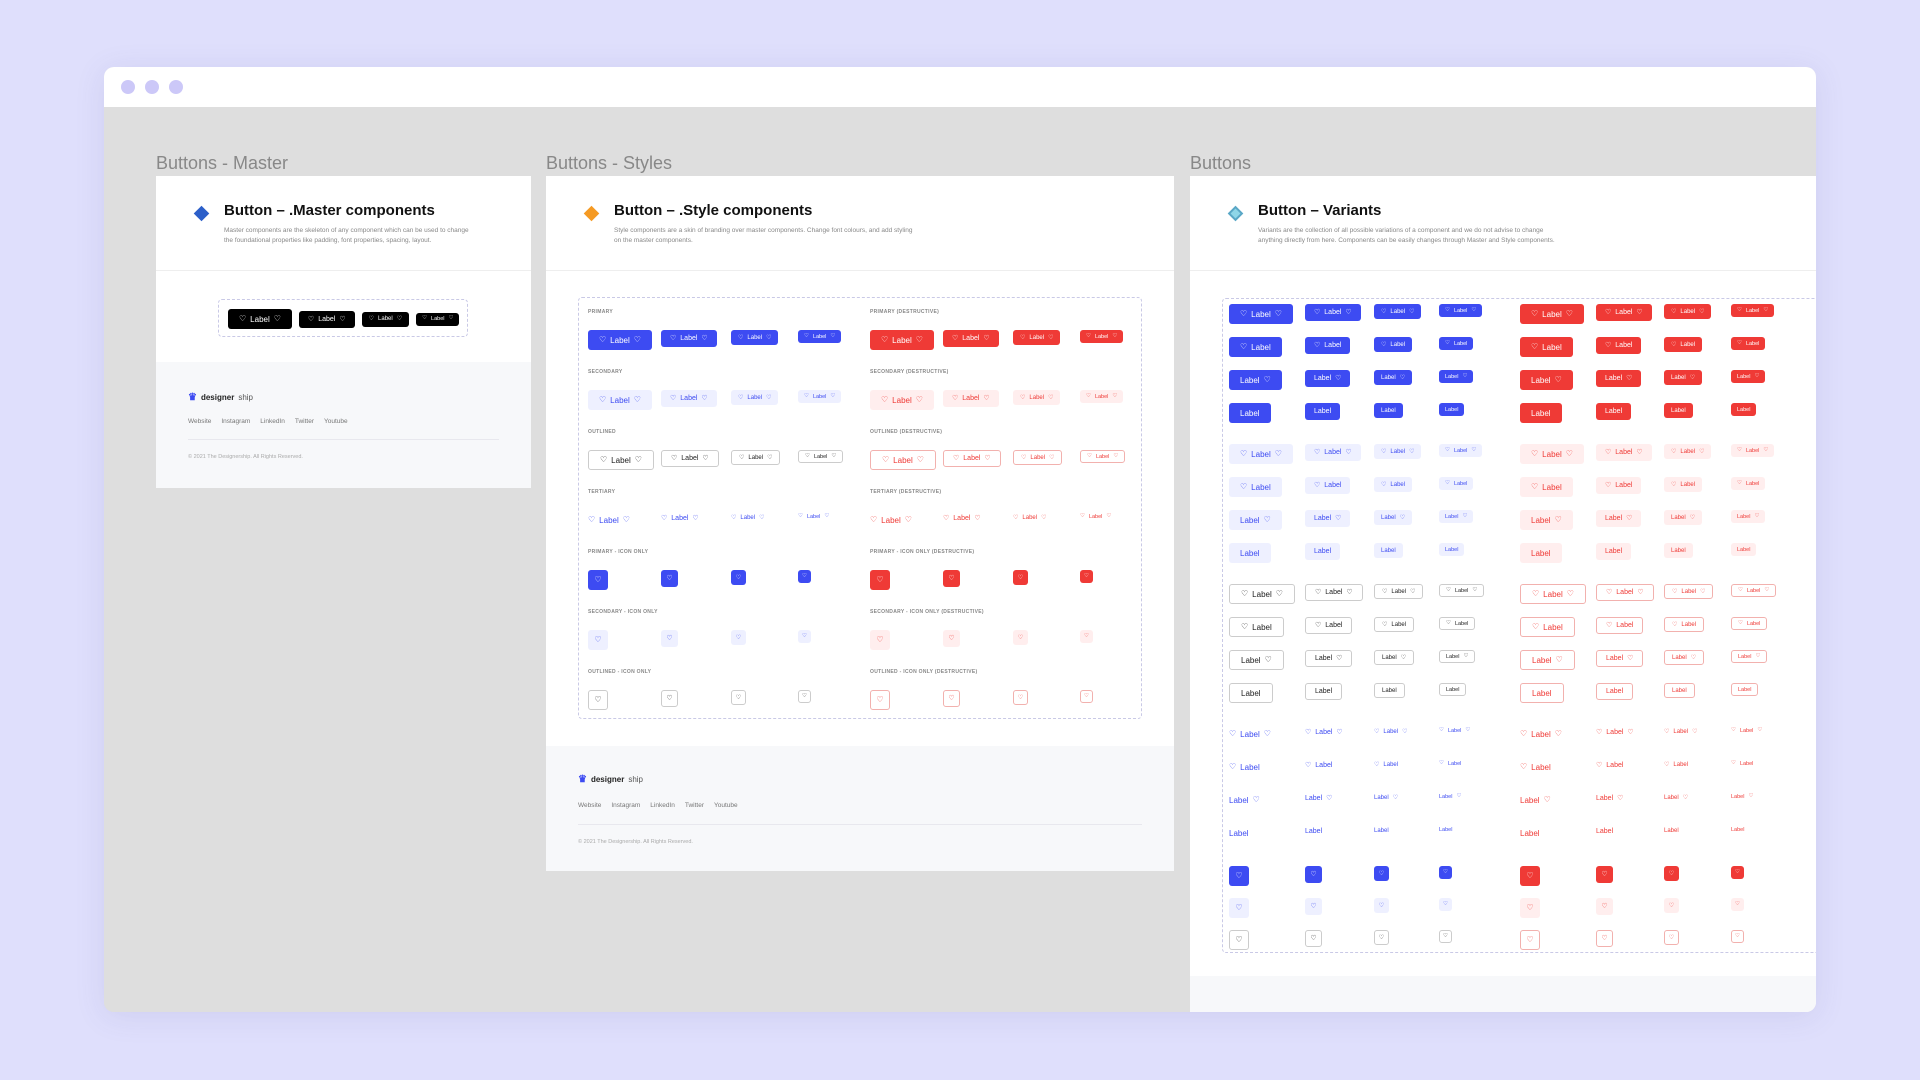 This screenshot has height=1080, width=1920. What do you see at coordinates (1683, 377) in the screenshot?
I see `priD-button: Label ♡` at bounding box center [1683, 377].